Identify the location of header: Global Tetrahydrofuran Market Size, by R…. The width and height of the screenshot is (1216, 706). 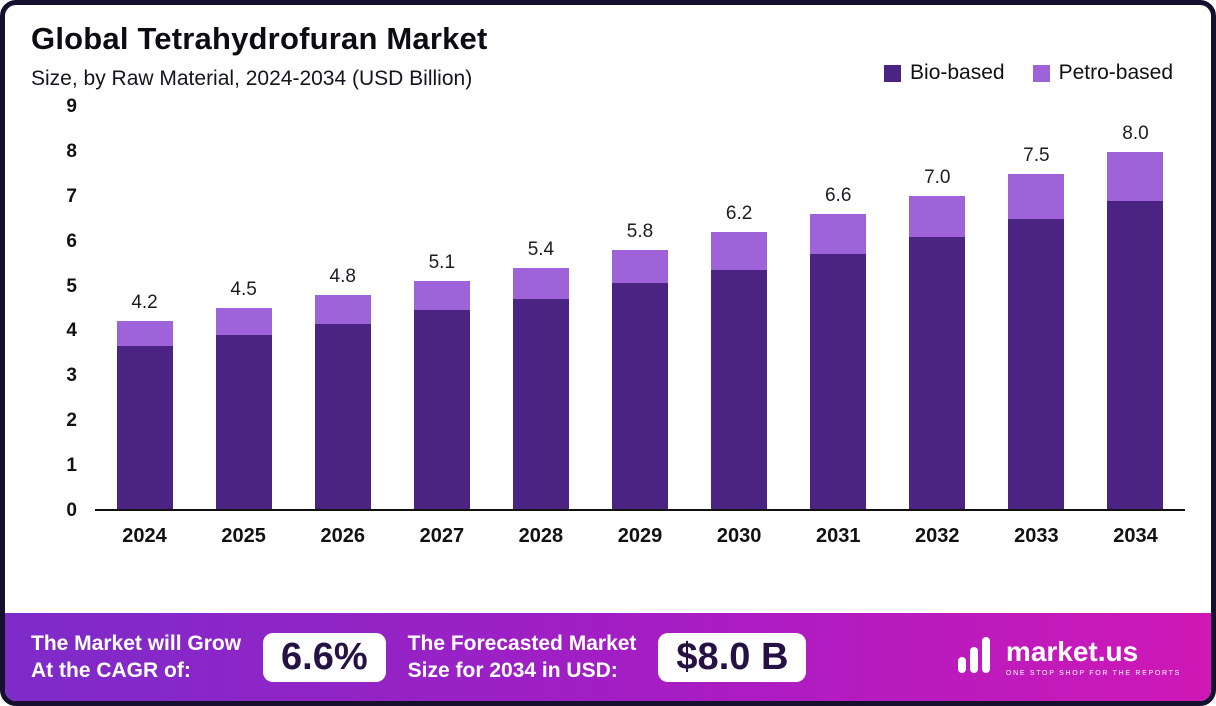
(608, 48).